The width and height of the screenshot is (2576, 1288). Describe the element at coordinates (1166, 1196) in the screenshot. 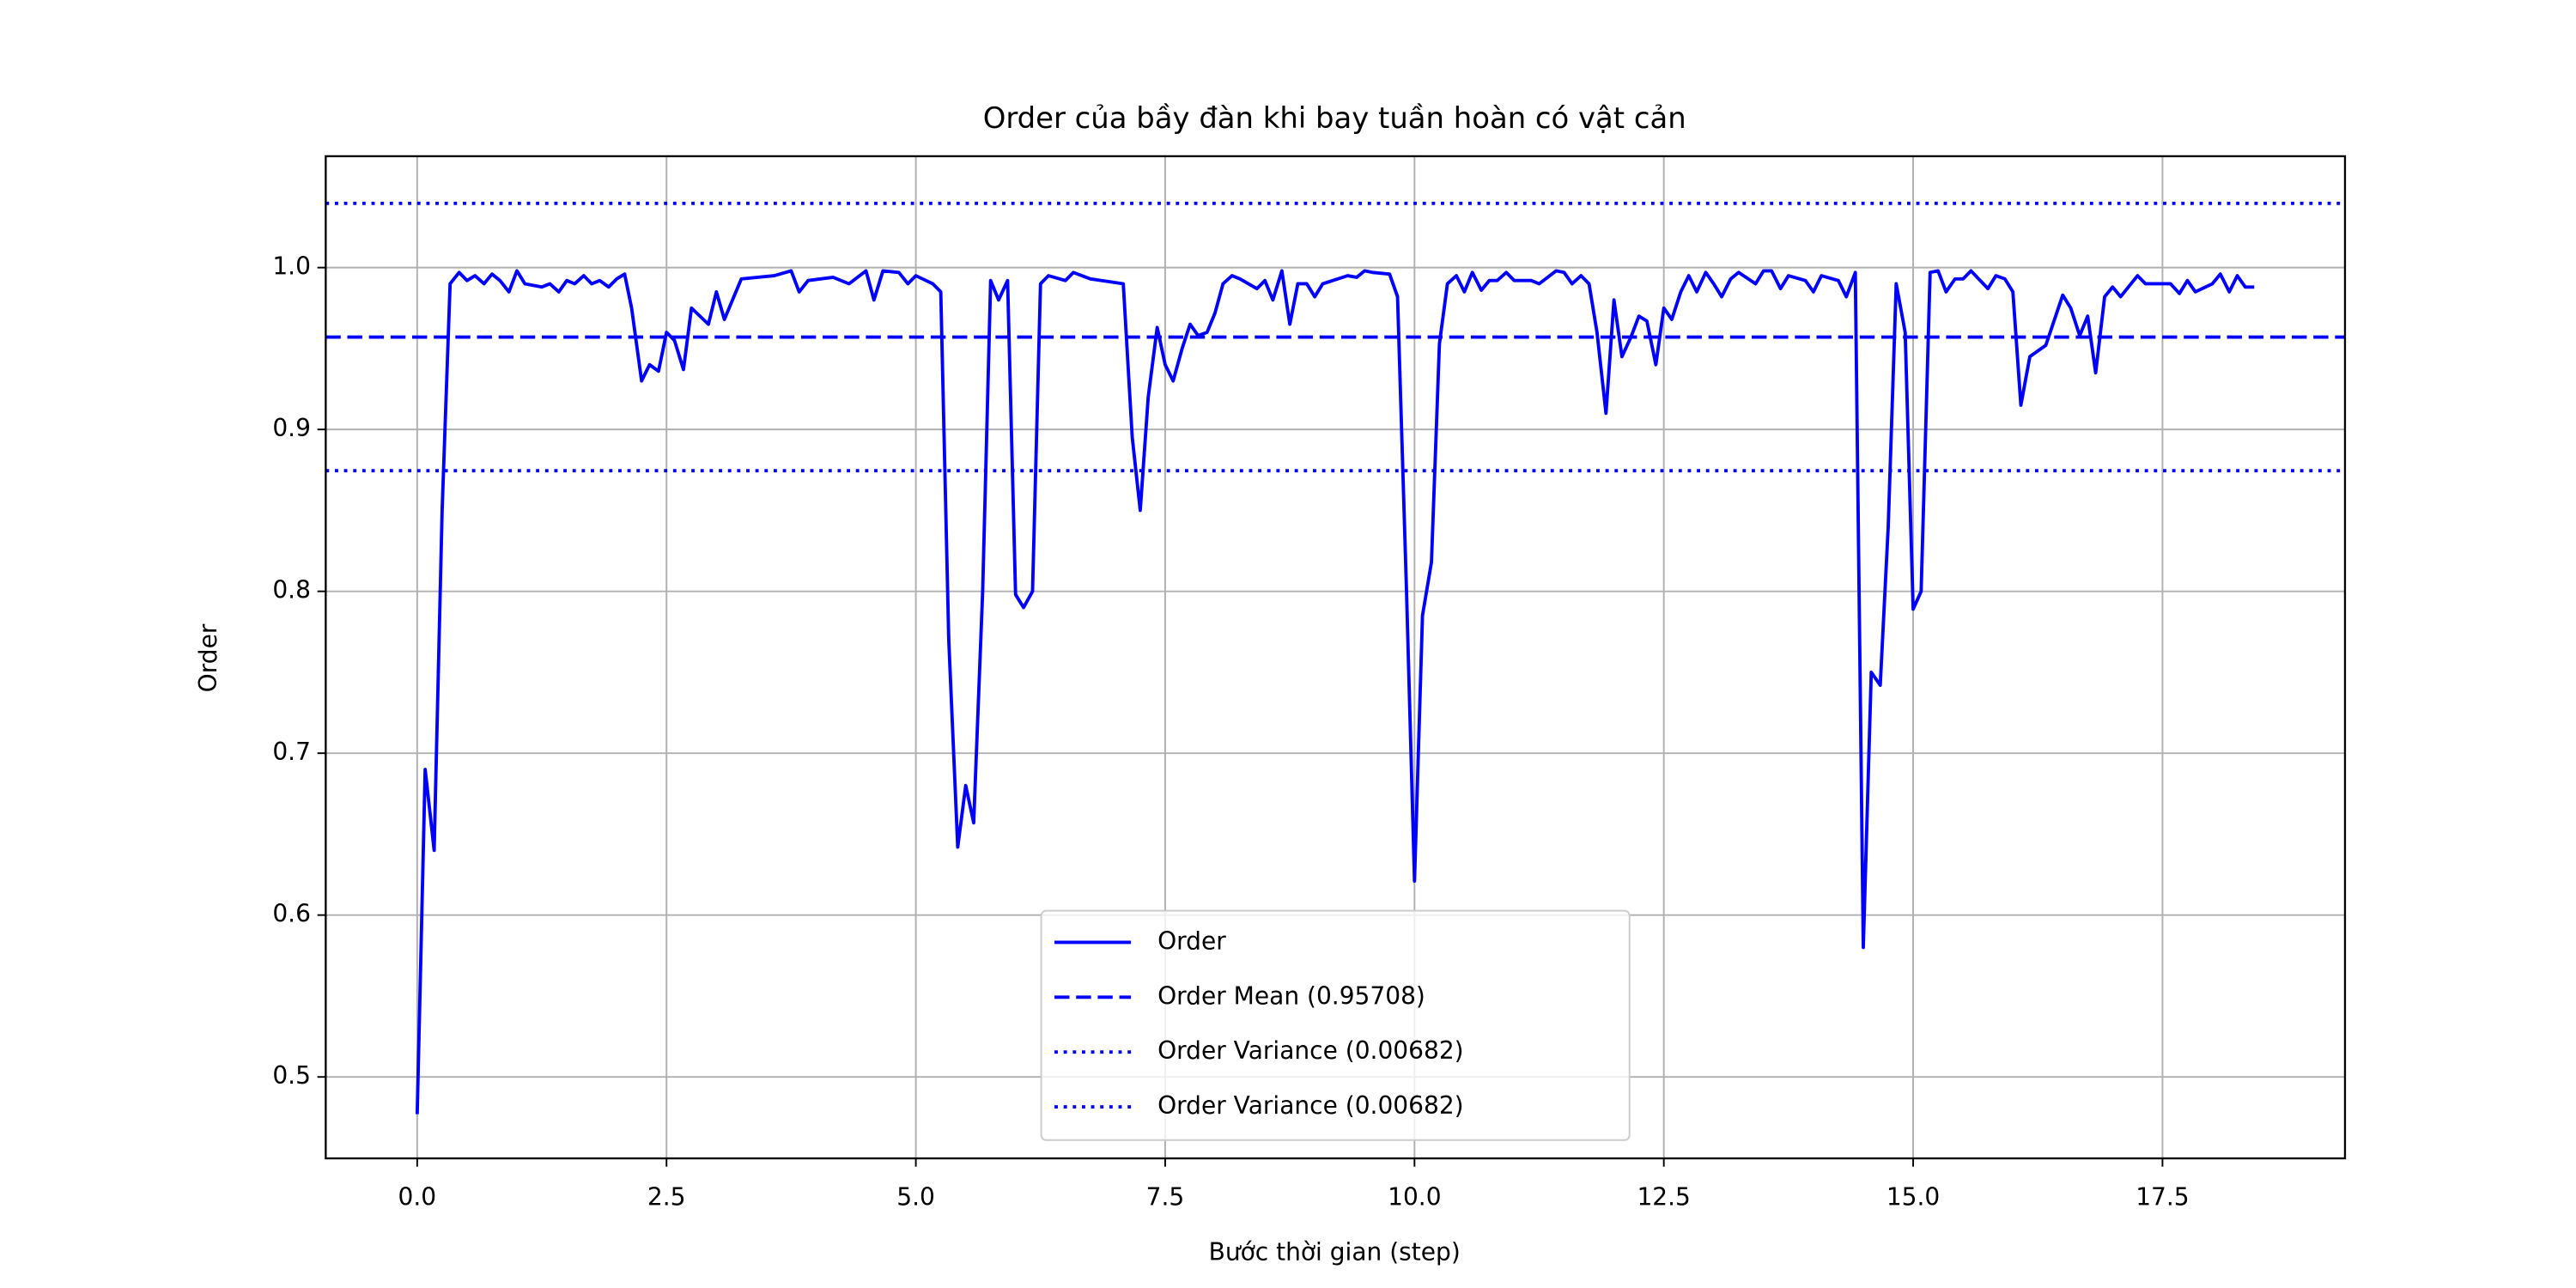

I see `x-tick-label: 7.5` at that location.